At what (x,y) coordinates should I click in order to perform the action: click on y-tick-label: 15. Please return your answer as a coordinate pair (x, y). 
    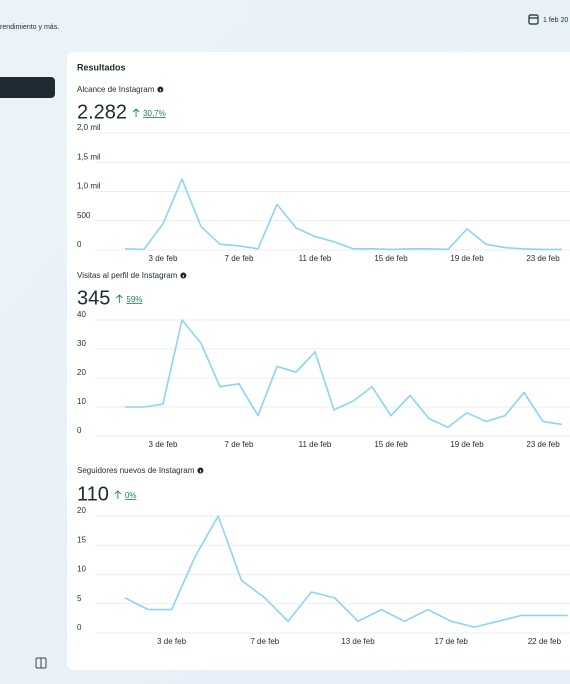
    Looking at the image, I should click on (81, 539).